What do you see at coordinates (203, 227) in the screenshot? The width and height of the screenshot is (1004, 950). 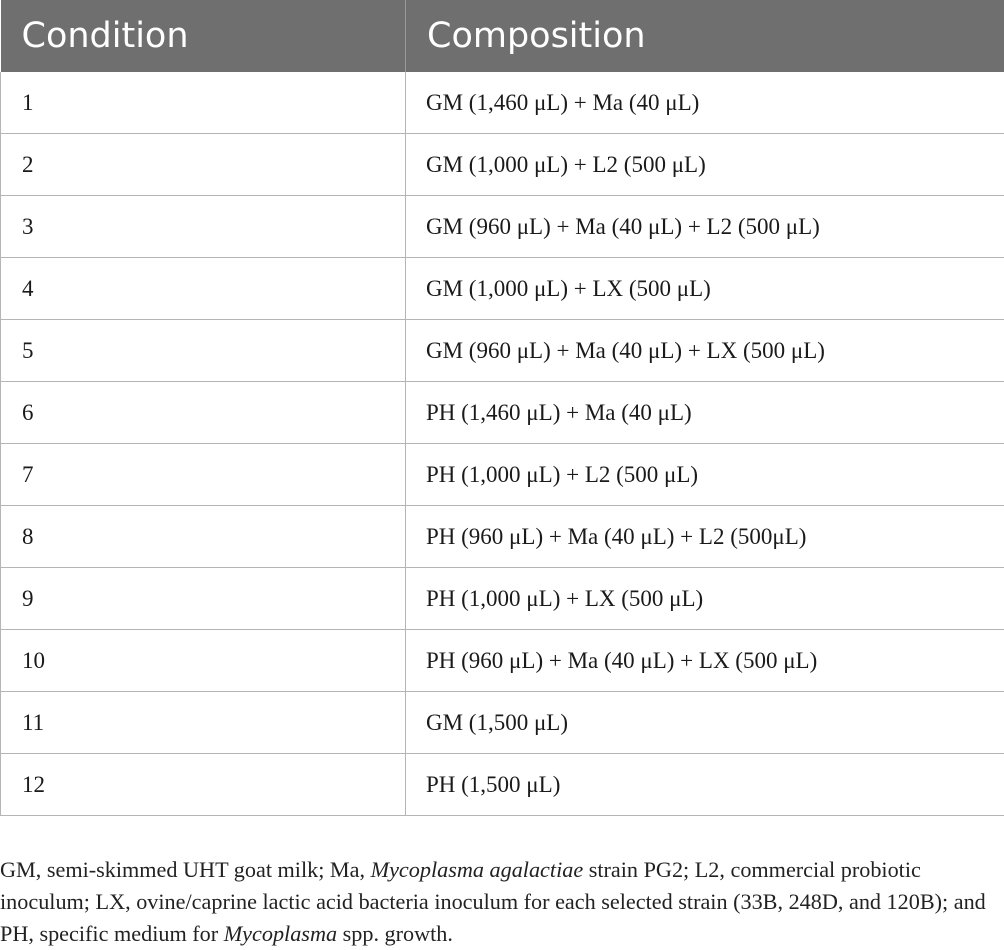 I see `condition-cell: 3` at bounding box center [203, 227].